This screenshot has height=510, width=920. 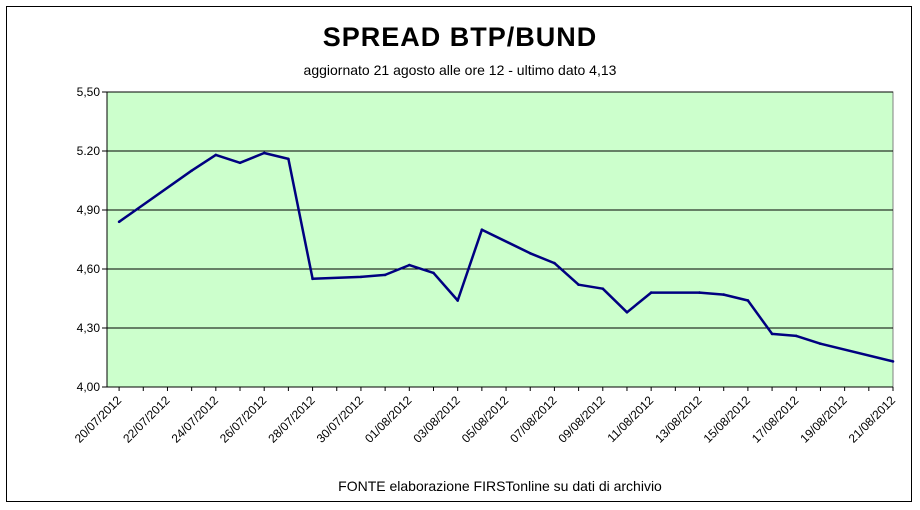 What do you see at coordinates (98, 419) in the screenshot?
I see `x-tick-label: 20/07/2012` at bounding box center [98, 419].